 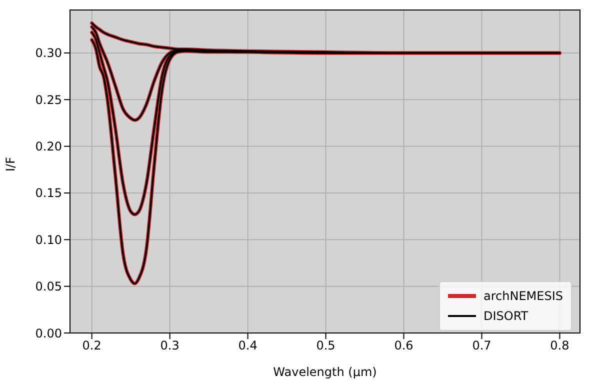 I want to click on x-tick-label: 0.8, so click(x=560, y=345).